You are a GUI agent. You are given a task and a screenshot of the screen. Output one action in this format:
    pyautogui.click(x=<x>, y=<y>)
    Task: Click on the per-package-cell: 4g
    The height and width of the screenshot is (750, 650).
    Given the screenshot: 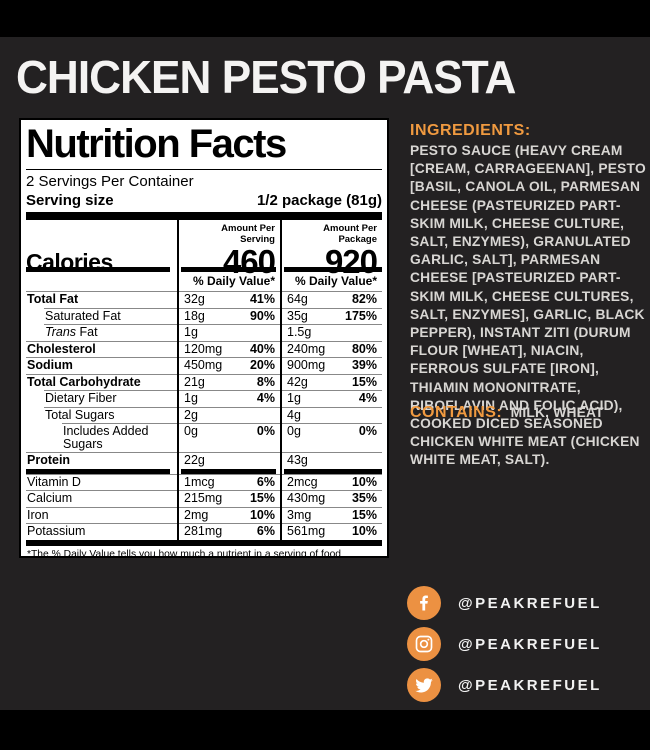 What is the action you would take?
    pyautogui.click(x=331, y=415)
    